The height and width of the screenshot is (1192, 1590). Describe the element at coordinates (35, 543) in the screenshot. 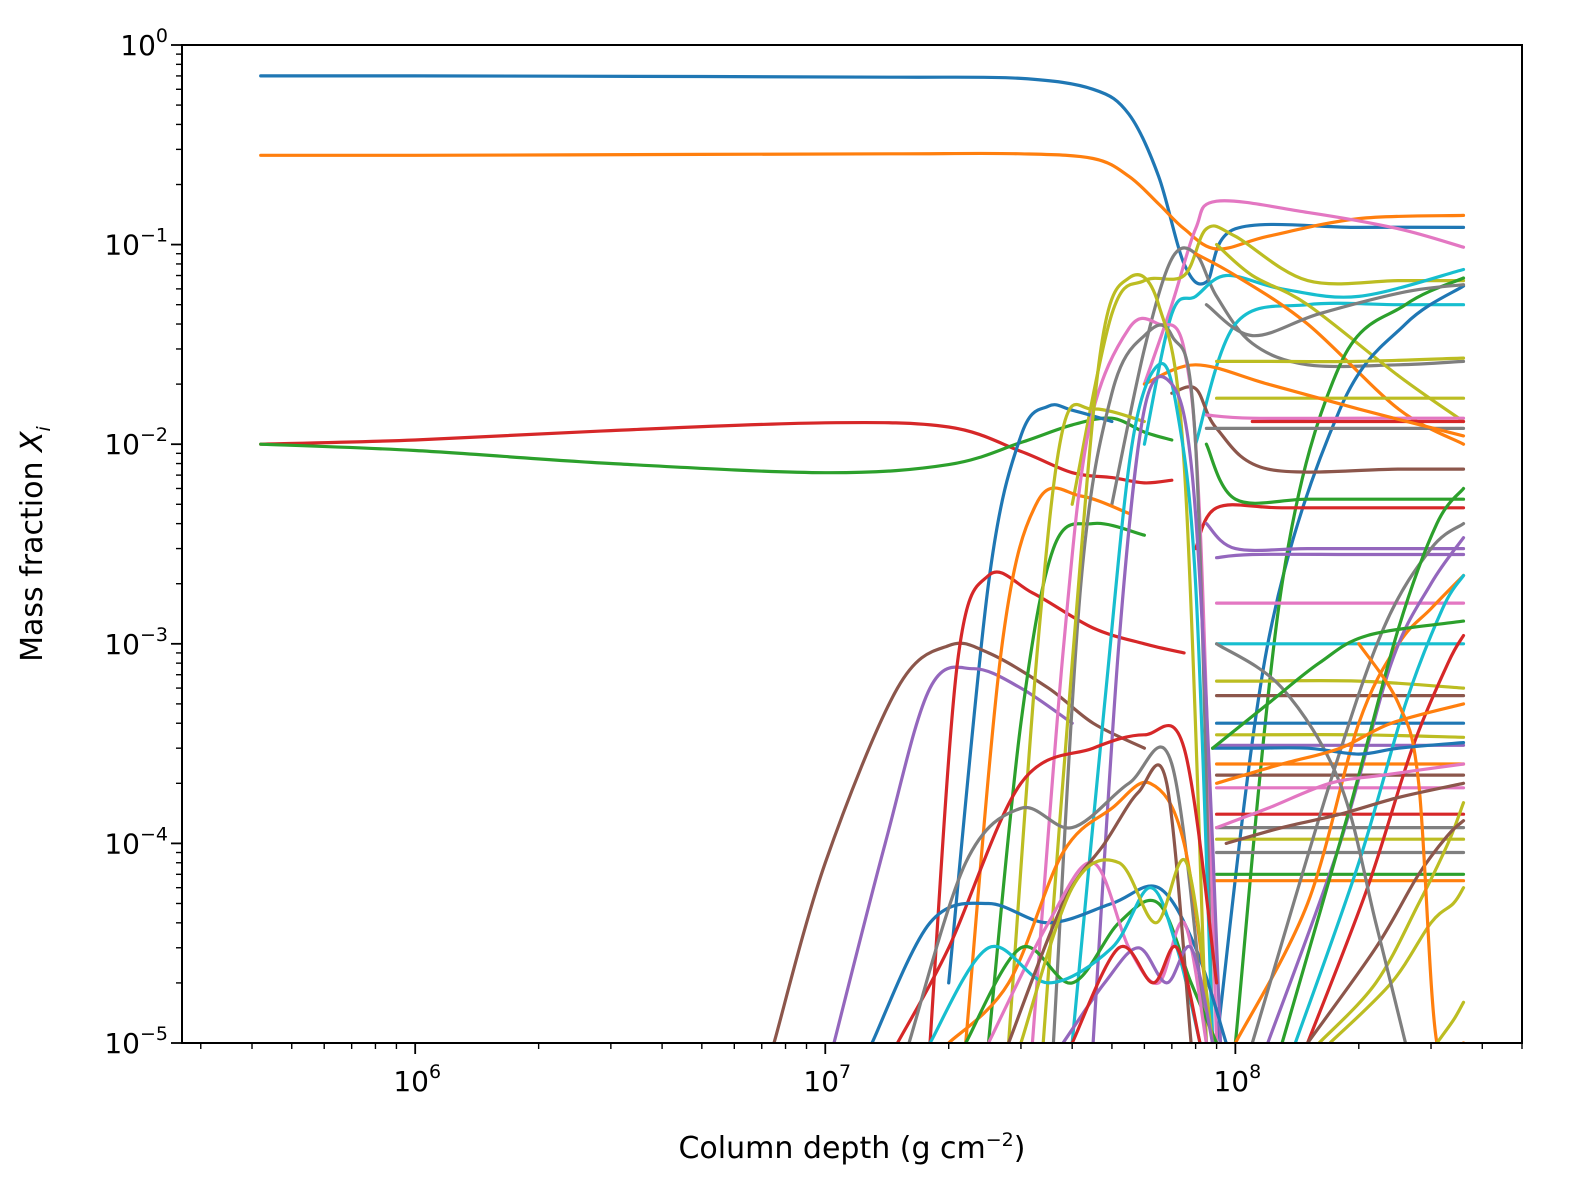

I see `y-axis-label: Mass fraction Xi` at that location.